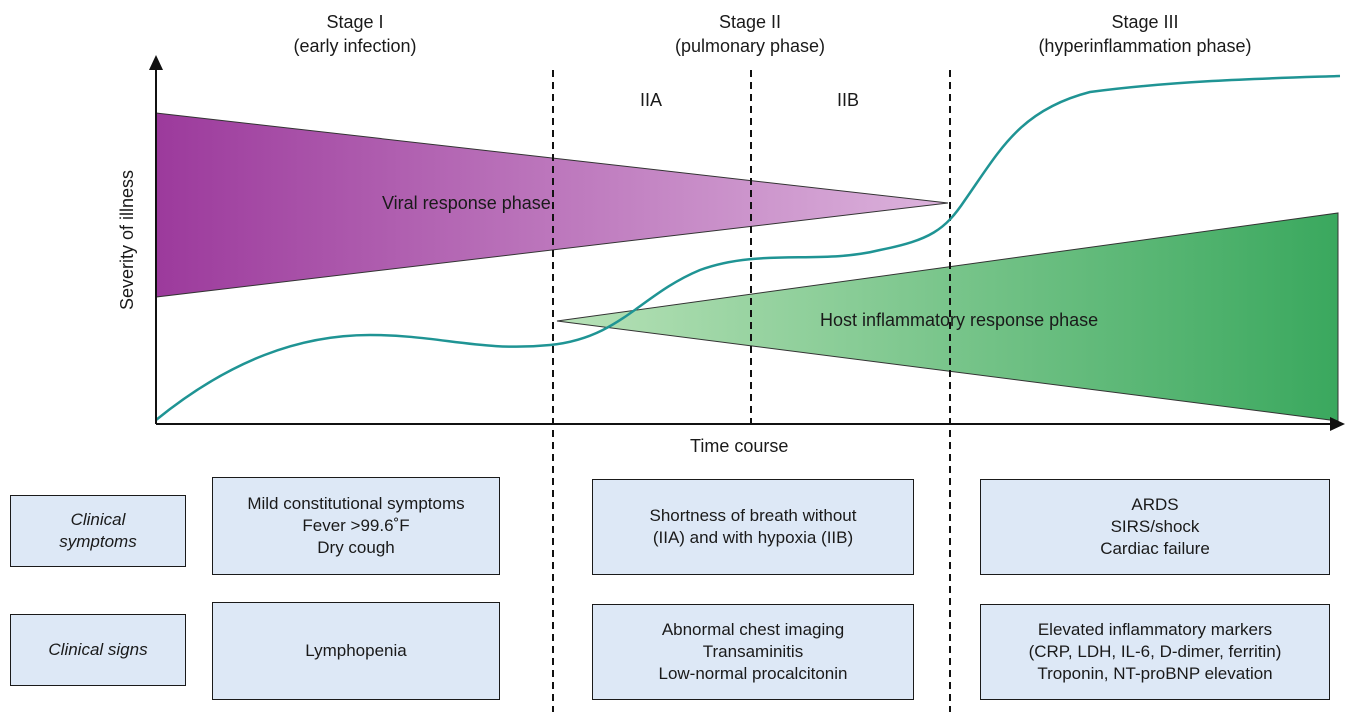  Describe the element at coordinates (1145, 22) in the screenshot. I see `stage-3-name: Stage III` at that location.